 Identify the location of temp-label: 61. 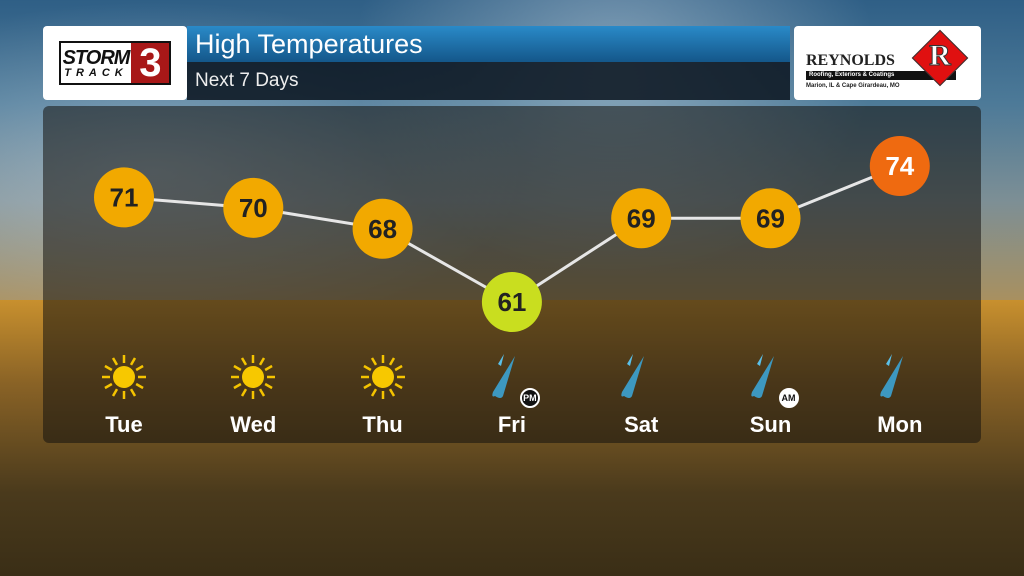
(511, 302).